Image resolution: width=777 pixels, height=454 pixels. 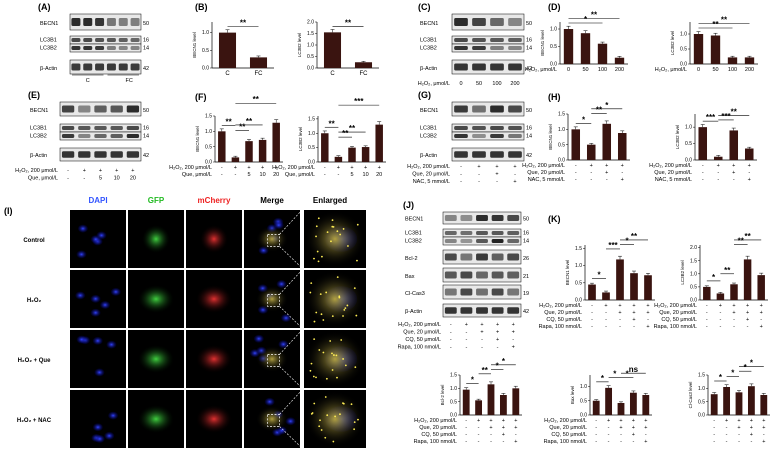 What do you see at coordinates (569, 435) in the screenshot?
I see `condition-label: CQ, 50 μmol/L` at bounding box center [569, 435].